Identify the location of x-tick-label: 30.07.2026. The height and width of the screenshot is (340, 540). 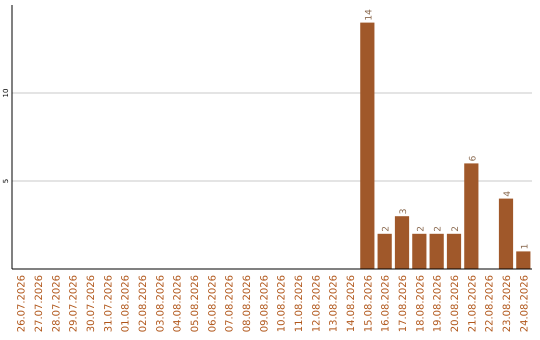
(91, 303).